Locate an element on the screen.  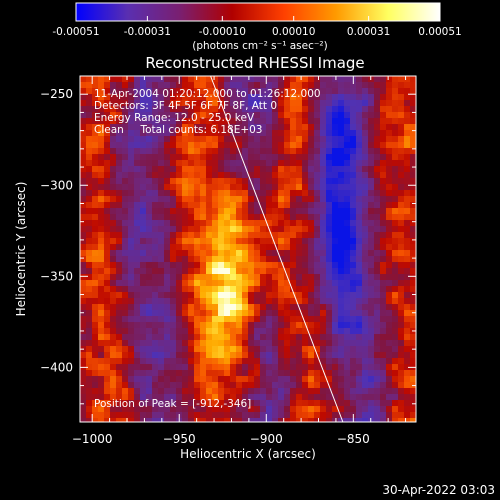
y-tick-label: −400 is located at coordinates (56, 367).